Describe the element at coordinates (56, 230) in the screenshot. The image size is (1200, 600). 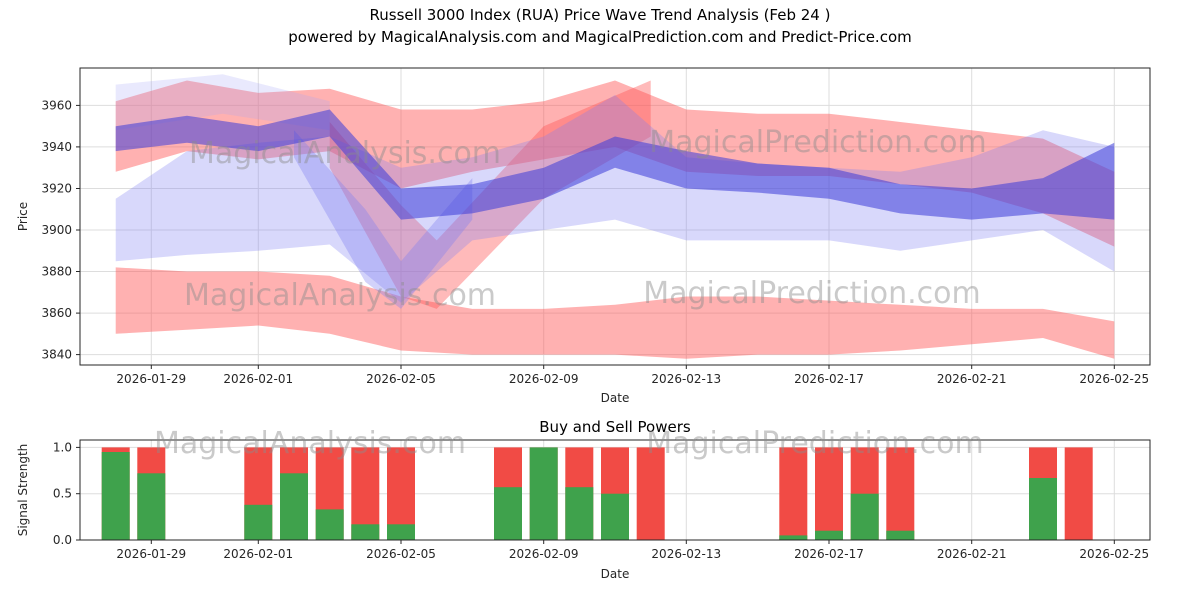
I see `y-tick-label: 3900` at that location.